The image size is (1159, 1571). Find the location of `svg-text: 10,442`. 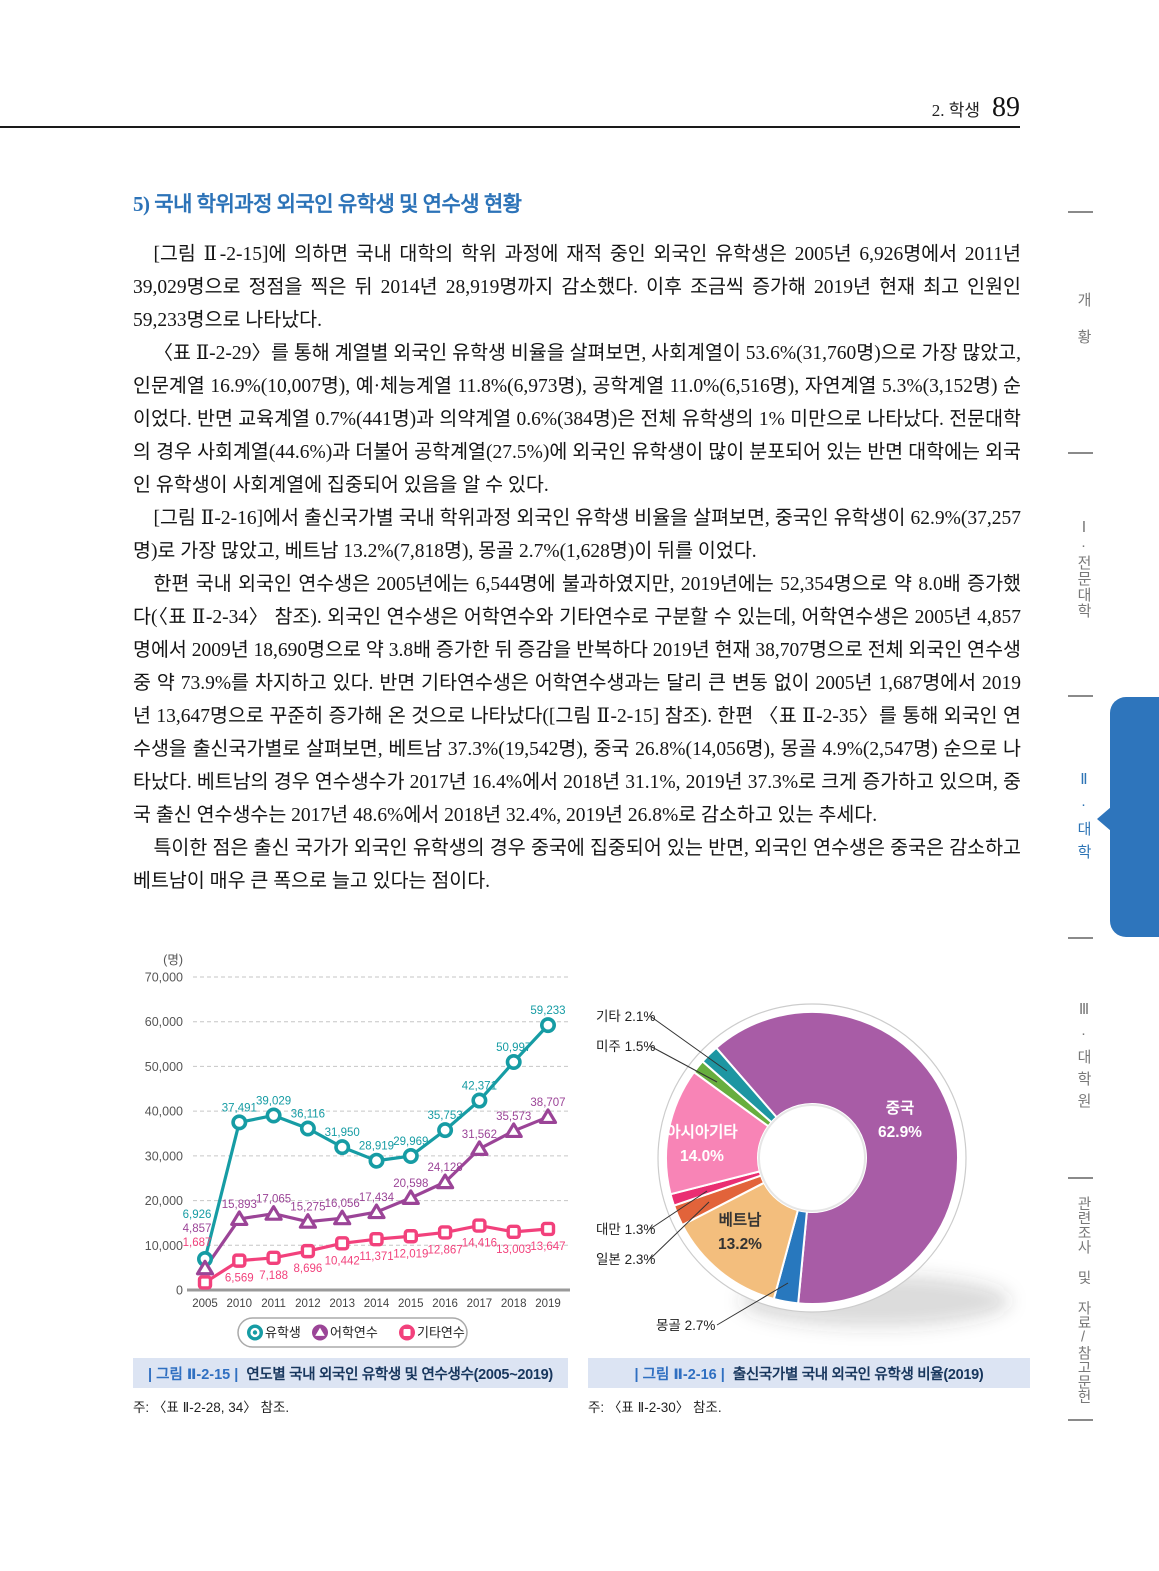

svg-text: 10,442 is located at coordinates (342, 1261).